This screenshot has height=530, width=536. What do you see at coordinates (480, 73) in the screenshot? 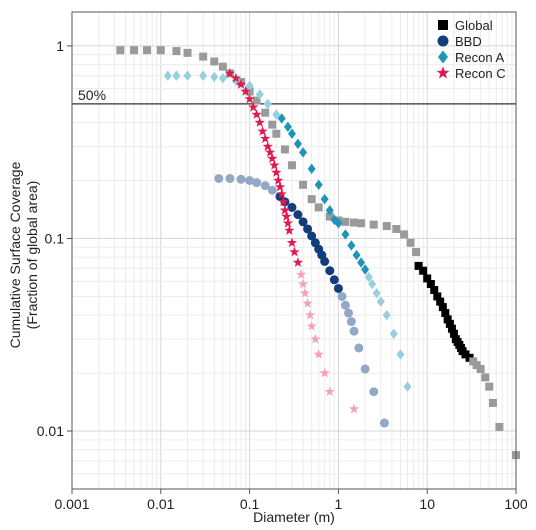
I see `legend-label: Recon C` at bounding box center [480, 73].